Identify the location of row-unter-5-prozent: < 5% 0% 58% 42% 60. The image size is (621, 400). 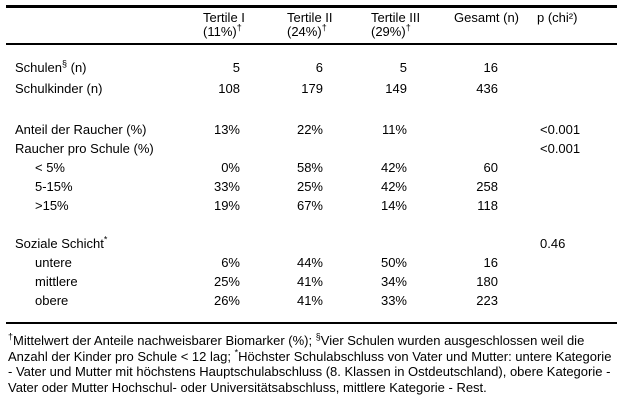
(311, 167).